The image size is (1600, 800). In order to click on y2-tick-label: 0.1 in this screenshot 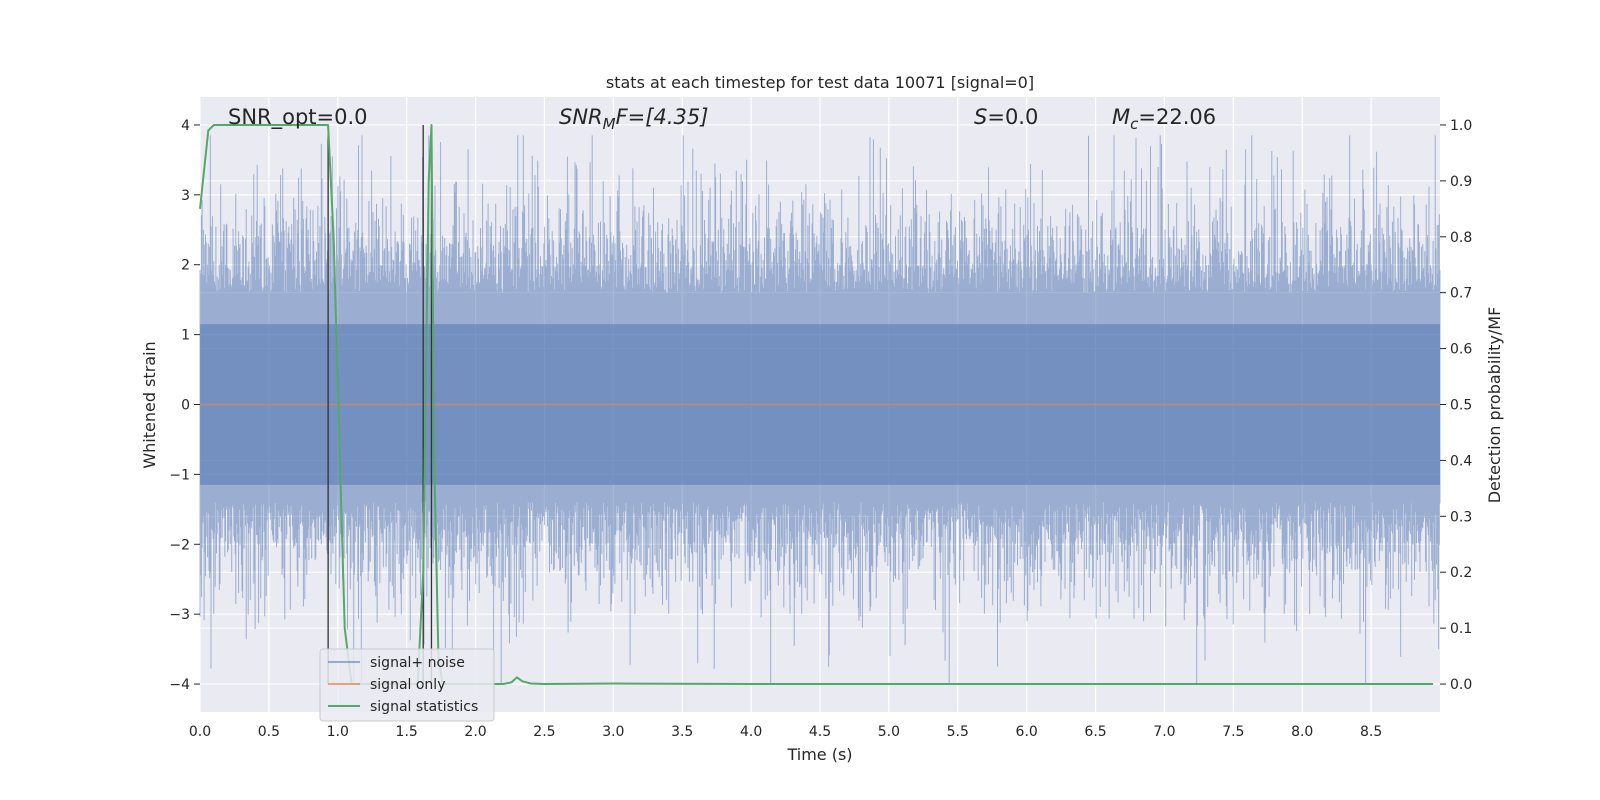, I will do `click(1461, 629)`.